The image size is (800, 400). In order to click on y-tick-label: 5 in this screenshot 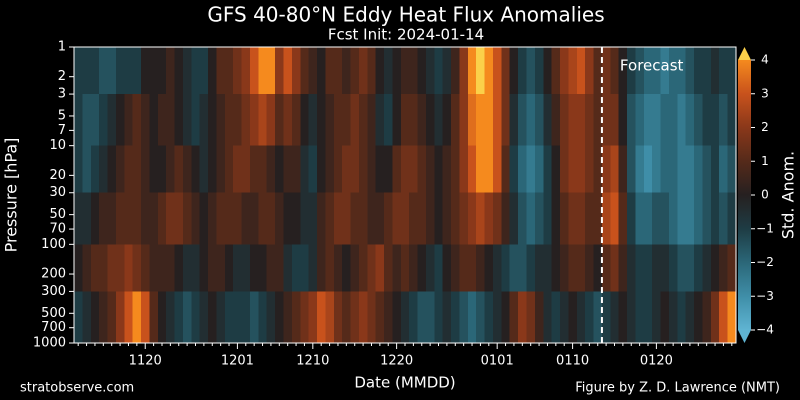, I will do `click(62, 115)`.